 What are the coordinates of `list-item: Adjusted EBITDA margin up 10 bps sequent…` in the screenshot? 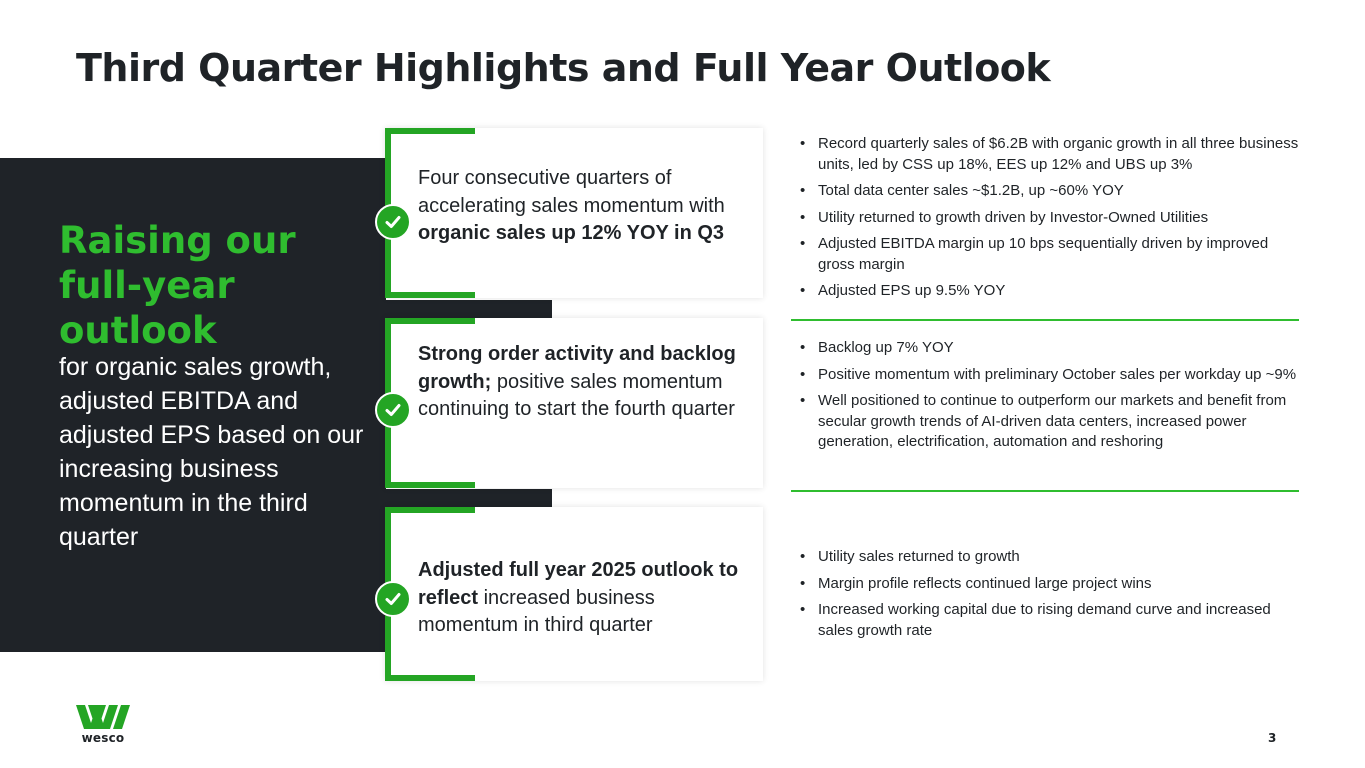 It's located at (1052, 254).